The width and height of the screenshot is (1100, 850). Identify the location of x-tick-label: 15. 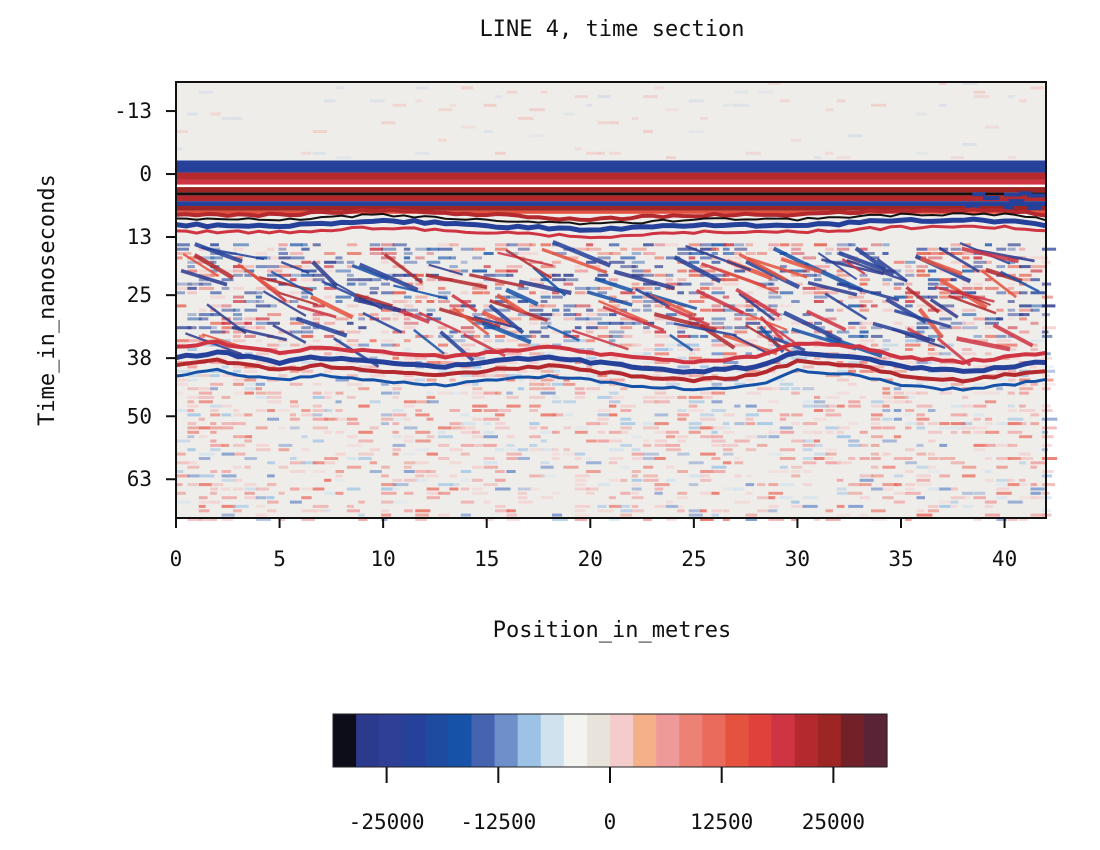
(486, 559).